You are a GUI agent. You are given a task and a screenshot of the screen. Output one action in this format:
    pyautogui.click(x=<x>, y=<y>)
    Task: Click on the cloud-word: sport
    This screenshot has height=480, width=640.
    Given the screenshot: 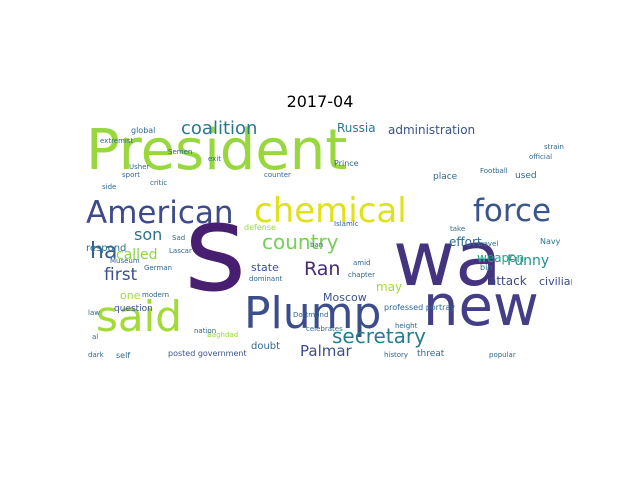 What is the action you would take?
    pyautogui.click(x=131, y=175)
    